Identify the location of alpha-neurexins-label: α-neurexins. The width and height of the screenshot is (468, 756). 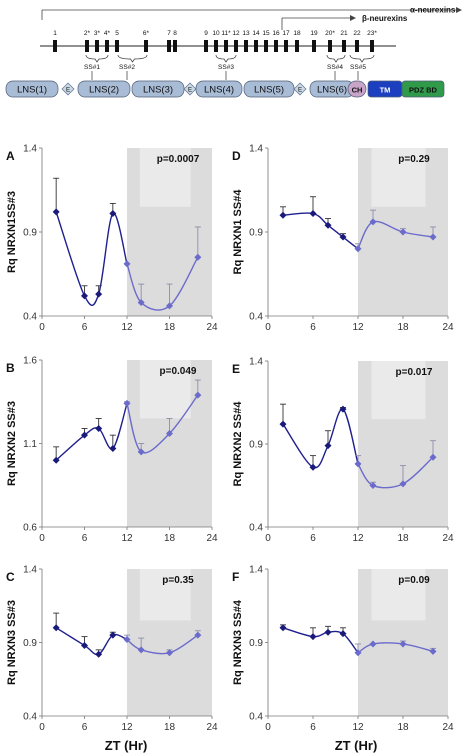
(433, 10).